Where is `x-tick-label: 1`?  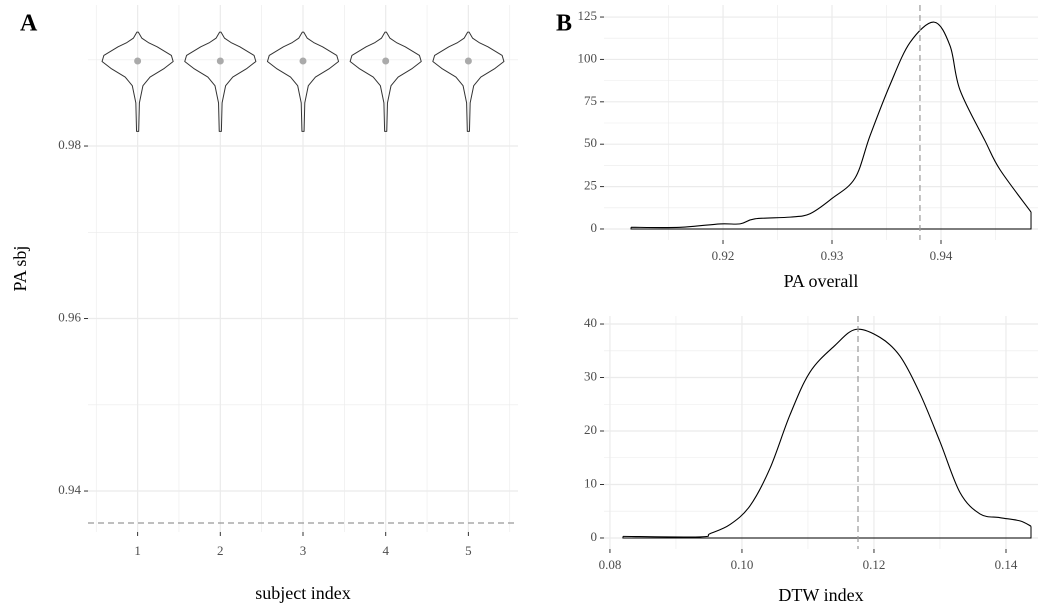
x-tick-label: 1 is located at coordinates (137, 550).